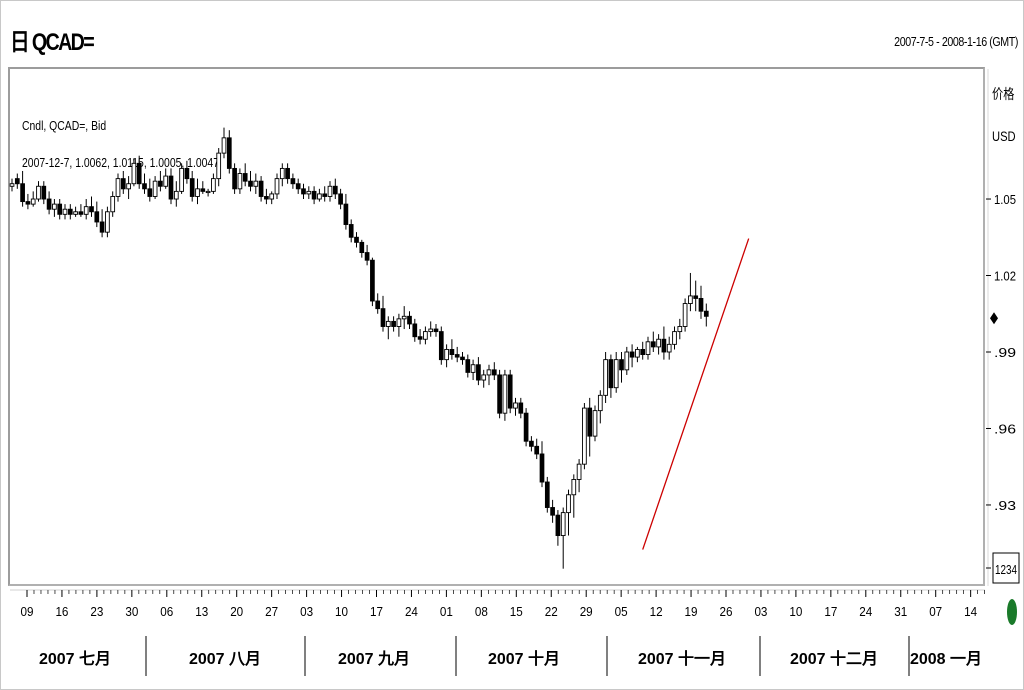 This screenshot has width=1024, height=690. Describe the element at coordinates (341, 611) in the screenshot. I see `date-tick-label: 10` at that location.